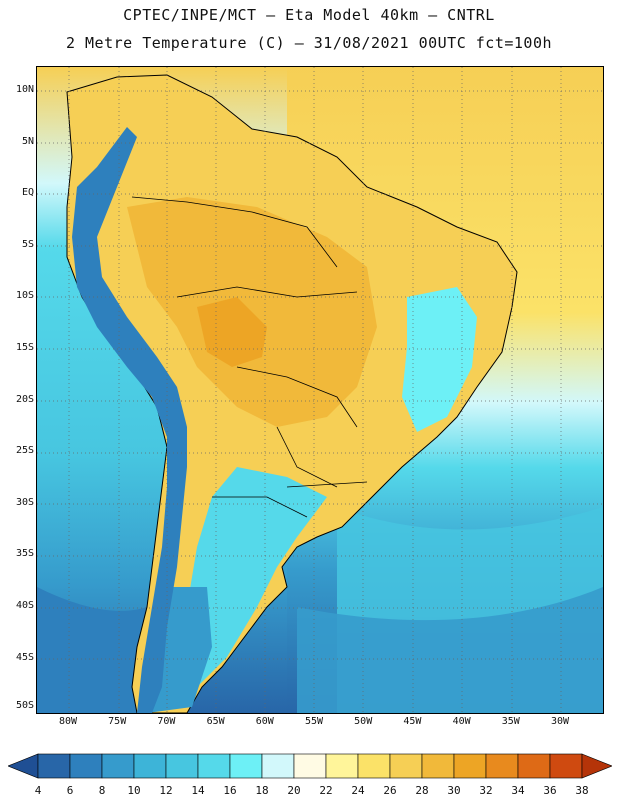 This screenshot has height=800, width=618. I want to click on lat-label: 10S, so click(24, 296).